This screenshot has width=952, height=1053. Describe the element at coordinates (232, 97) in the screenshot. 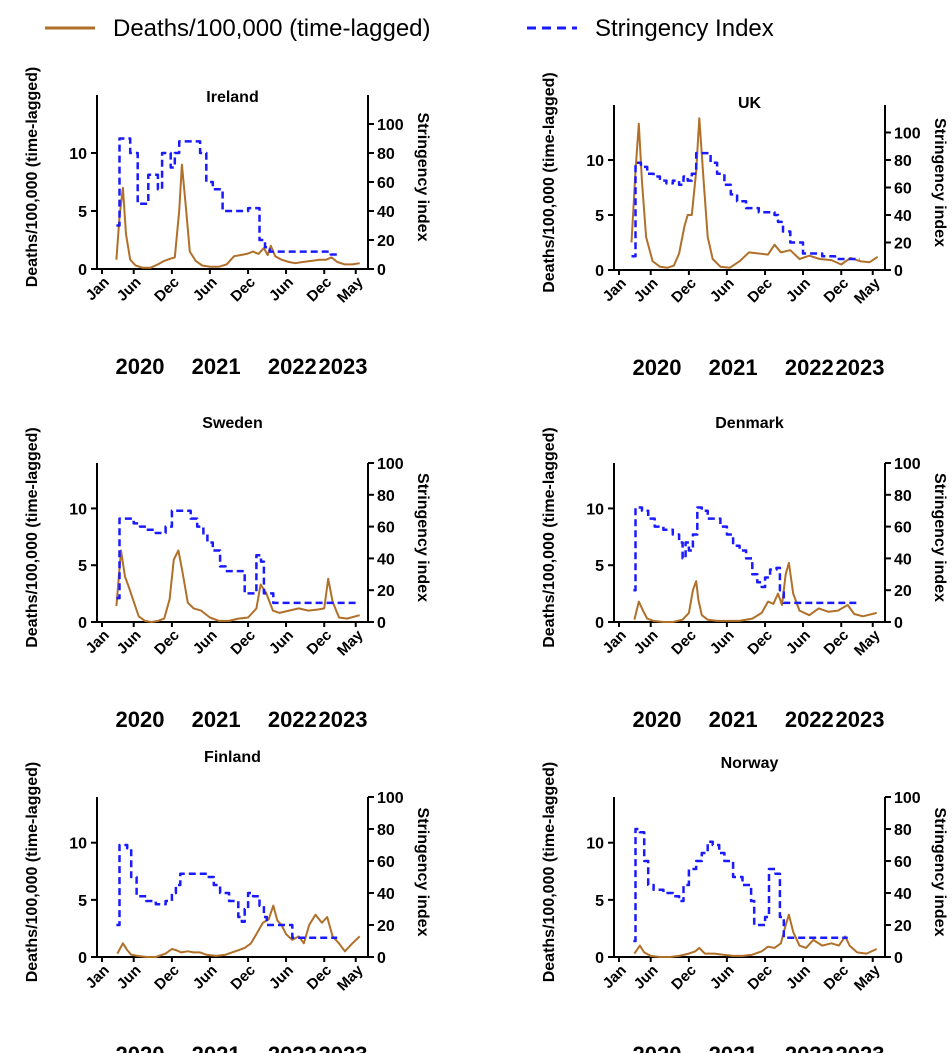

I see `chart-title: Ireland` at that location.